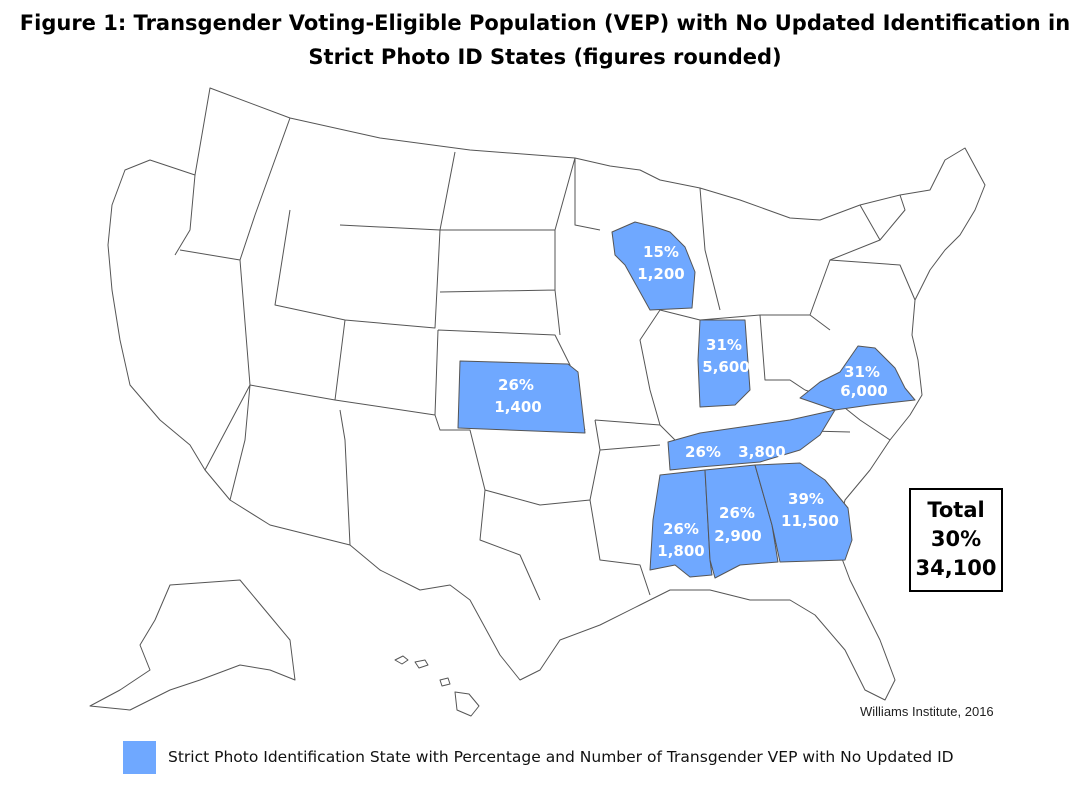  Describe the element at coordinates (956, 568) in the screenshot. I see `total-number: 34,100` at that location.